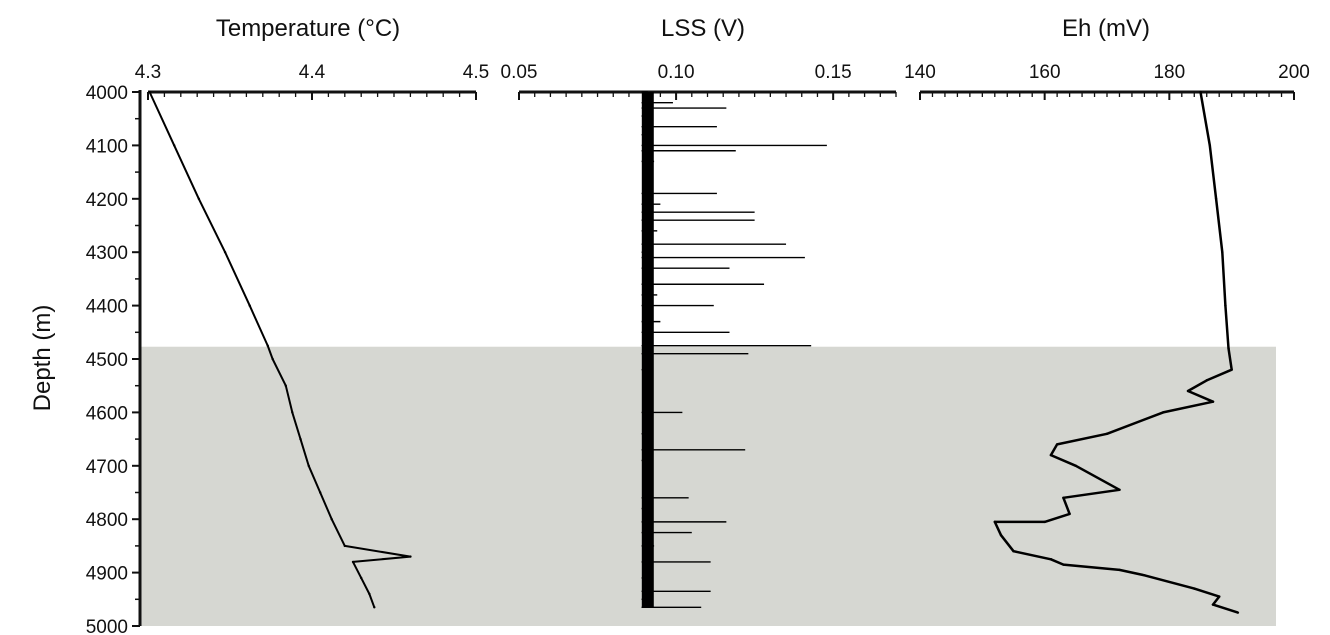  What do you see at coordinates (107, 93) in the screenshot?
I see `depth-tick-label: 4000` at bounding box center [107, 93].